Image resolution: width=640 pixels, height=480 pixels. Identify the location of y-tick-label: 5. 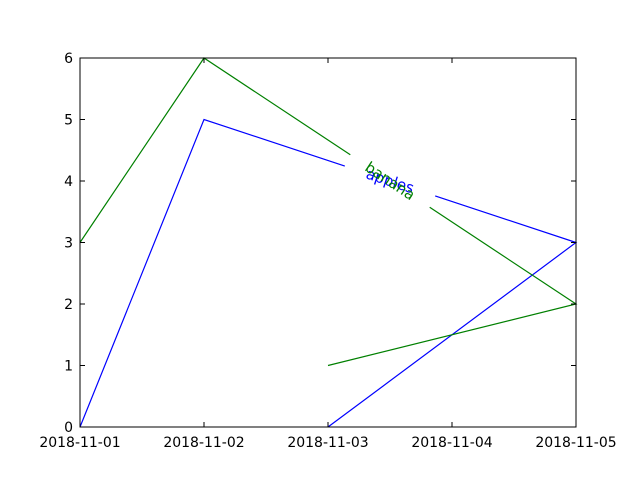
(68, 121).